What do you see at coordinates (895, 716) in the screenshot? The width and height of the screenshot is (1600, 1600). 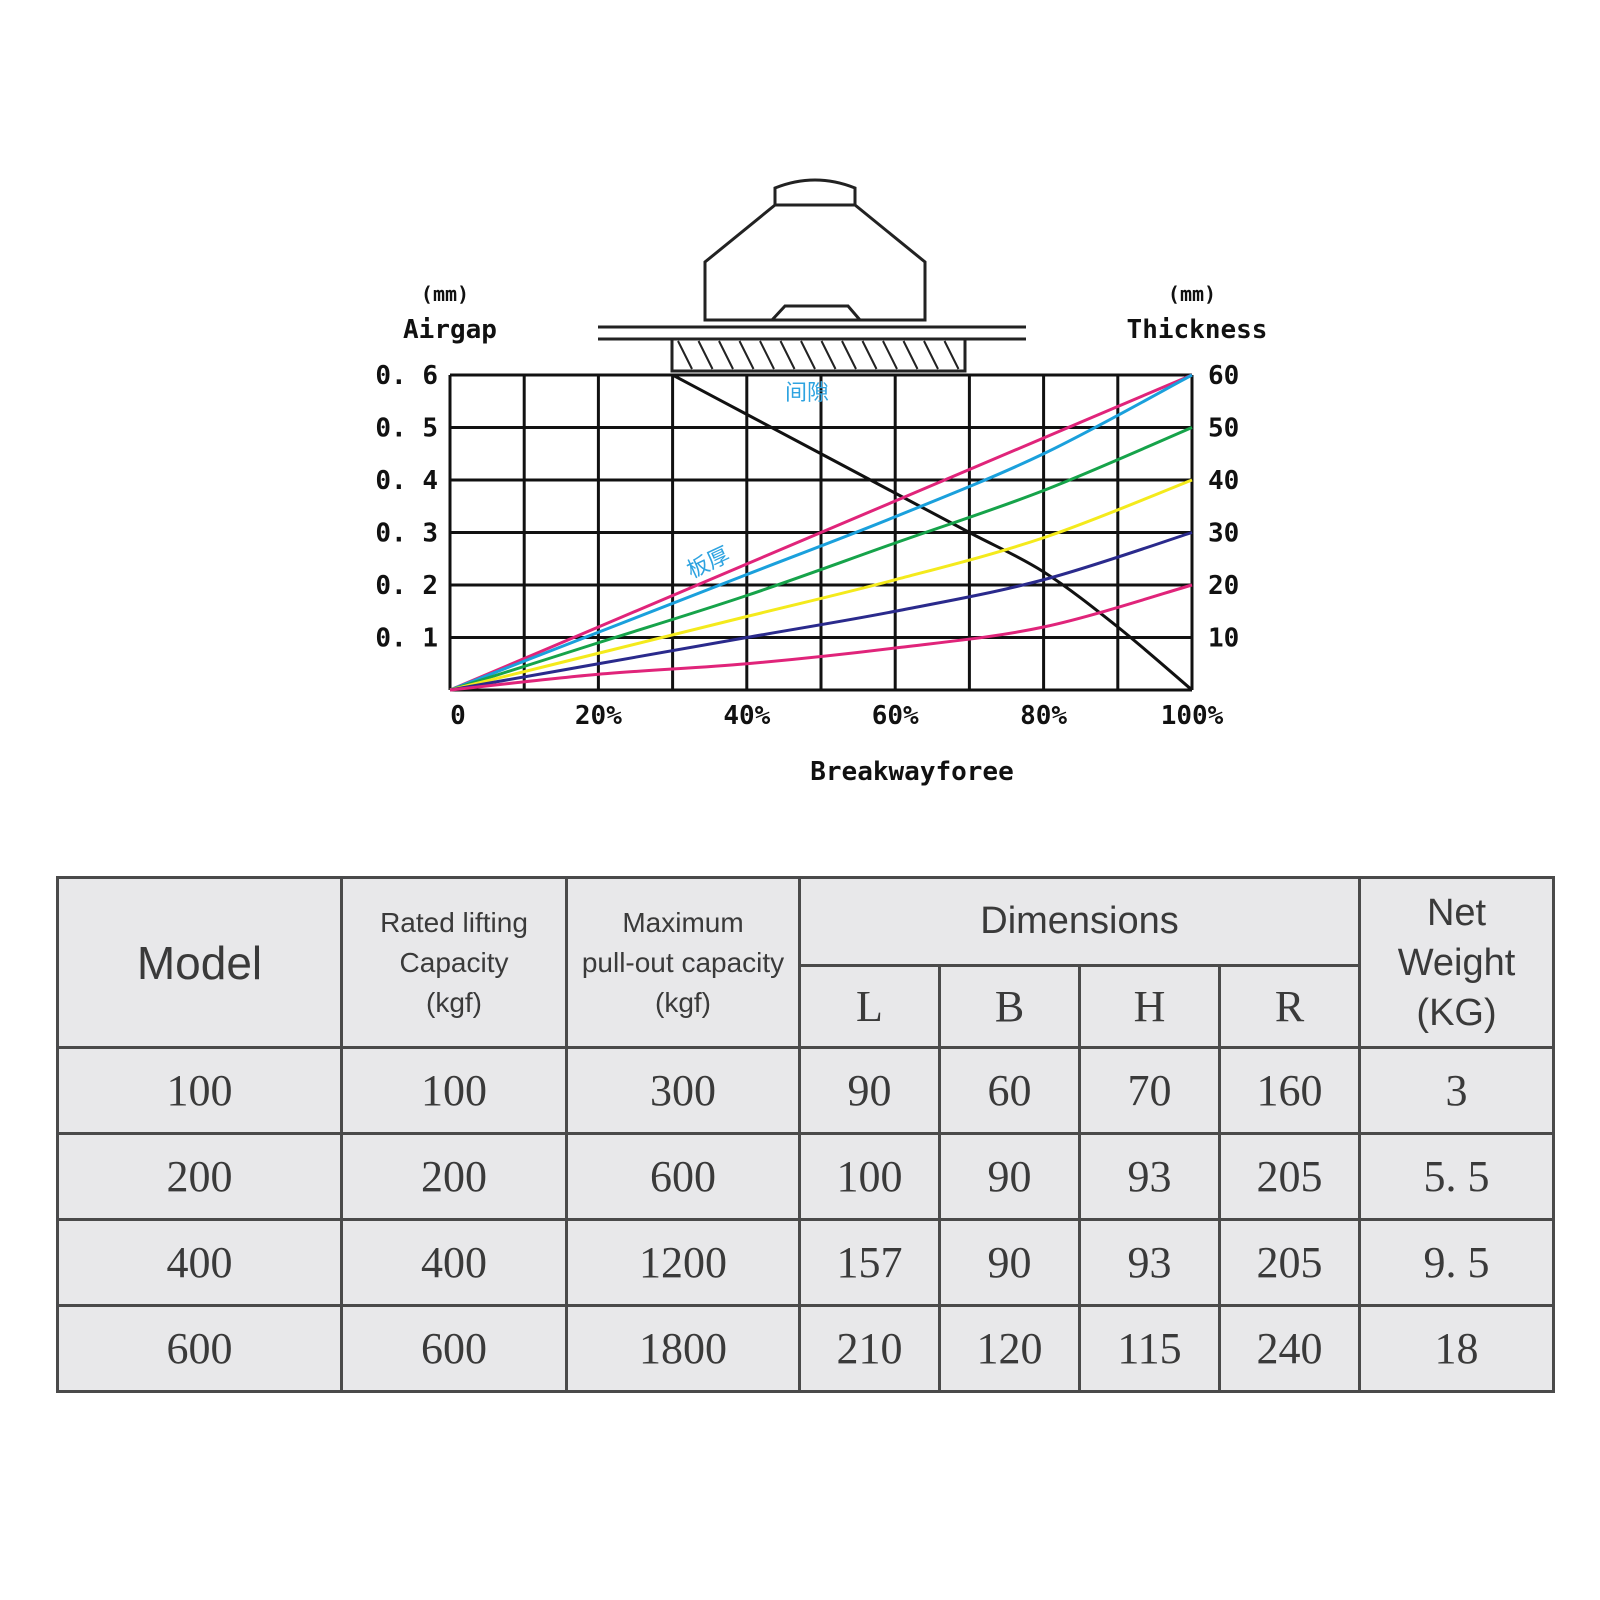 I see `x-tick-label: 60%` at bounding box center [895, 716].